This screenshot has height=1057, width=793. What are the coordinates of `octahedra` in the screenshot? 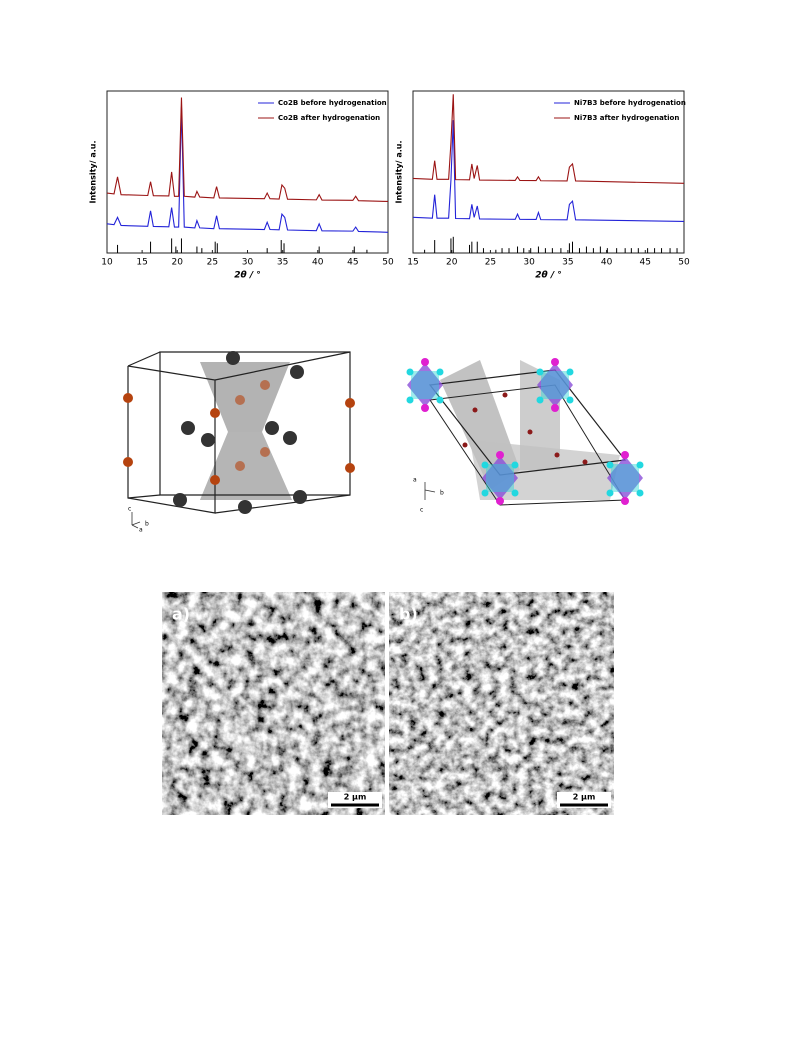 It's located at (525, 431).